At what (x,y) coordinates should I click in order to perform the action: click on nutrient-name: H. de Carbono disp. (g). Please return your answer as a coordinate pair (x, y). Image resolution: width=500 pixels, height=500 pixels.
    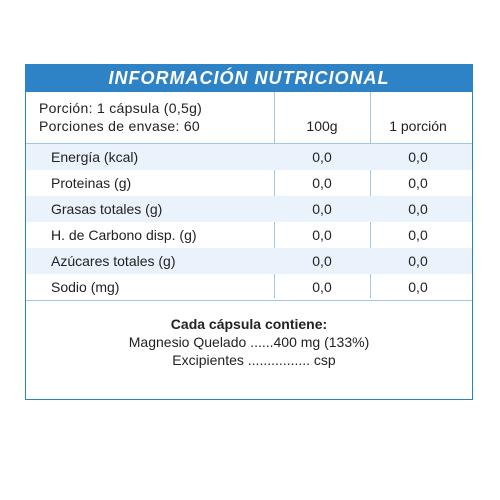
    Looking at the image, I should click on (124, 235).